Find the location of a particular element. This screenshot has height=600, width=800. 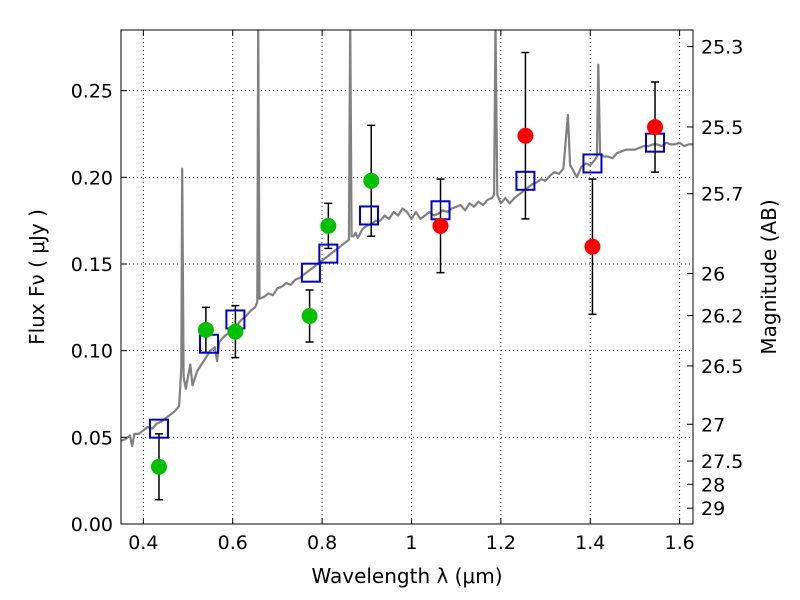

y-tick-label: 0.10 is located at coordinates (92, 352).